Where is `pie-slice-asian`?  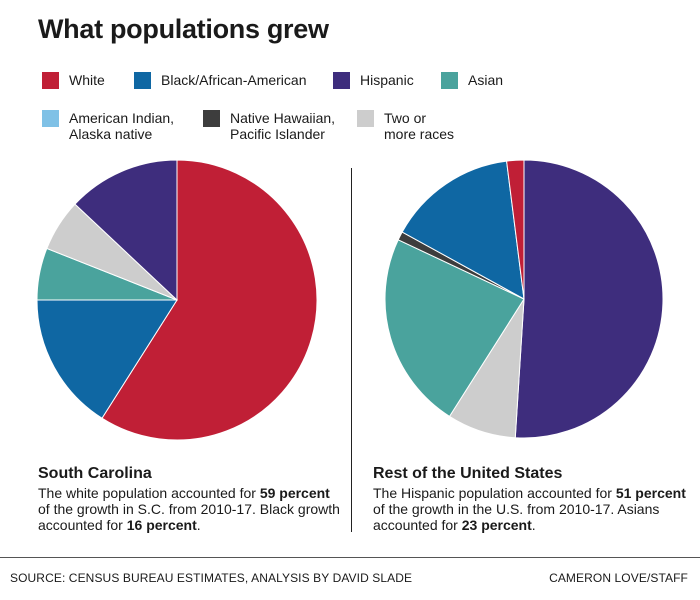
pie-slice-asian is located at coordinates (454, 328).